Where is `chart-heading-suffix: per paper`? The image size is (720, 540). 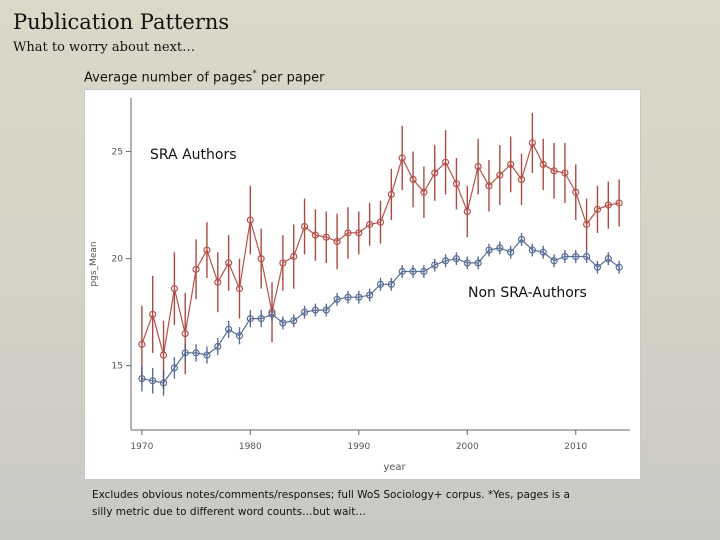 chart-heading-suffix: per paper is located at coordinates (290, 78).